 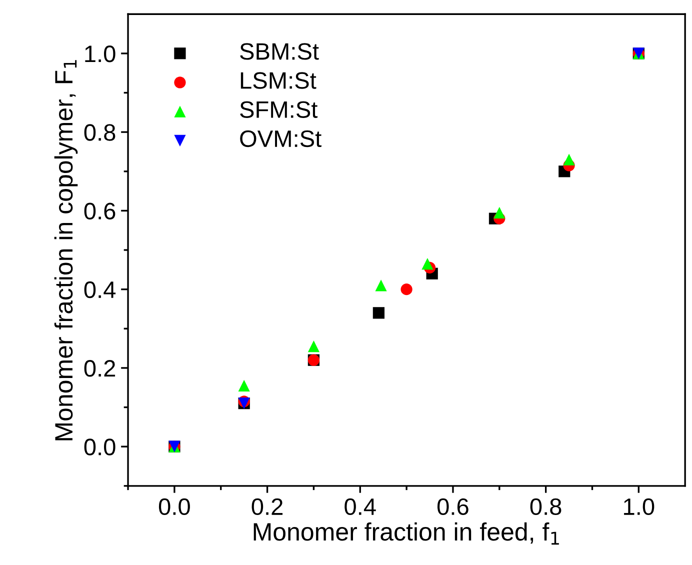 I want to click on y-tick-label: 0.4, so click(x=100, y=289).